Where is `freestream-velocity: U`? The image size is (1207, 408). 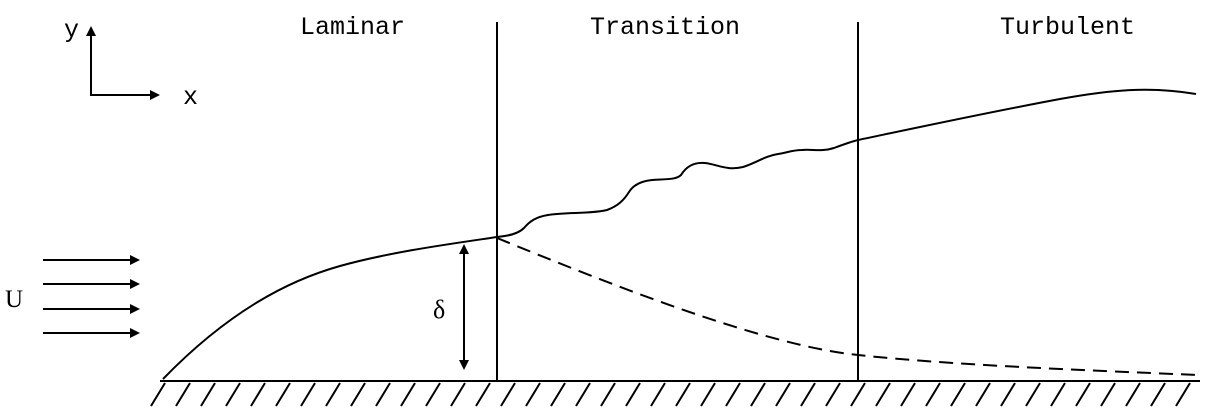 freestream-velocity: U is located at coordinates (72, 296).